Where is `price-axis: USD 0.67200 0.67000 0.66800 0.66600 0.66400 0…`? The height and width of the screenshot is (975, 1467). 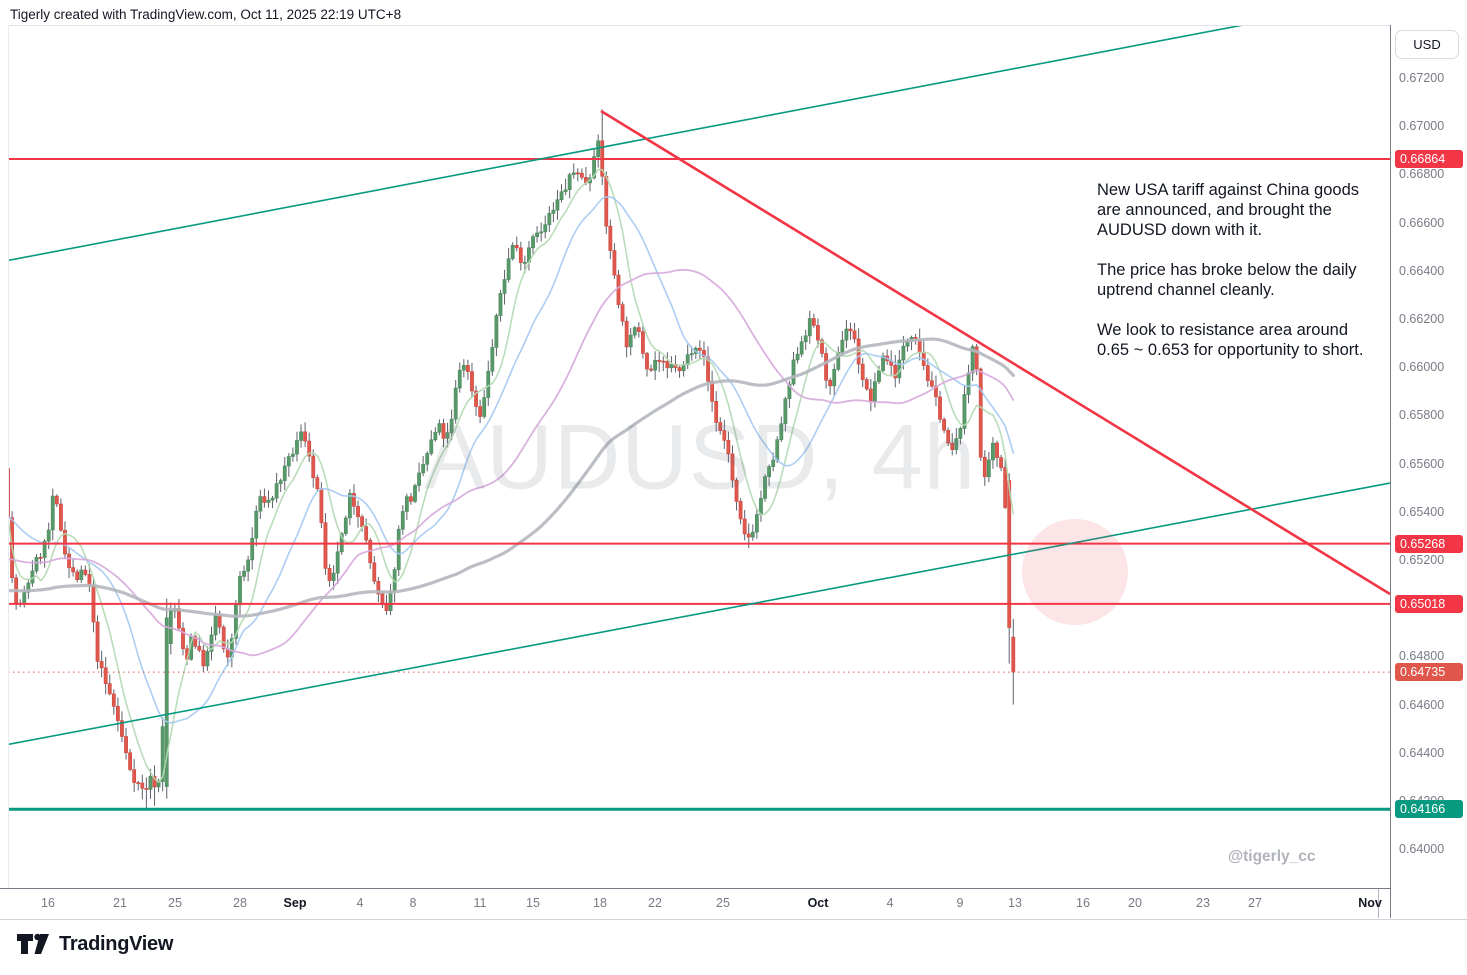
price-axis: USD 0.67200 0.67000 0.66800 0.66600 0.66400 0… is located at coordinates (1428, 471).